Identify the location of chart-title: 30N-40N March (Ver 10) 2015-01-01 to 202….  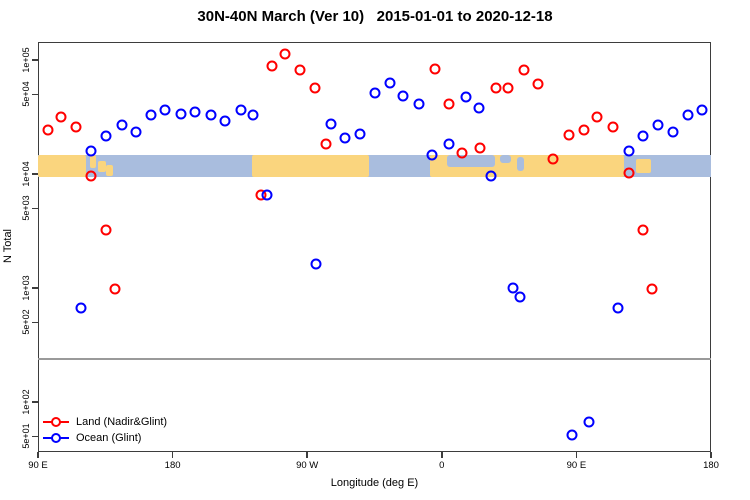
(375, 16).